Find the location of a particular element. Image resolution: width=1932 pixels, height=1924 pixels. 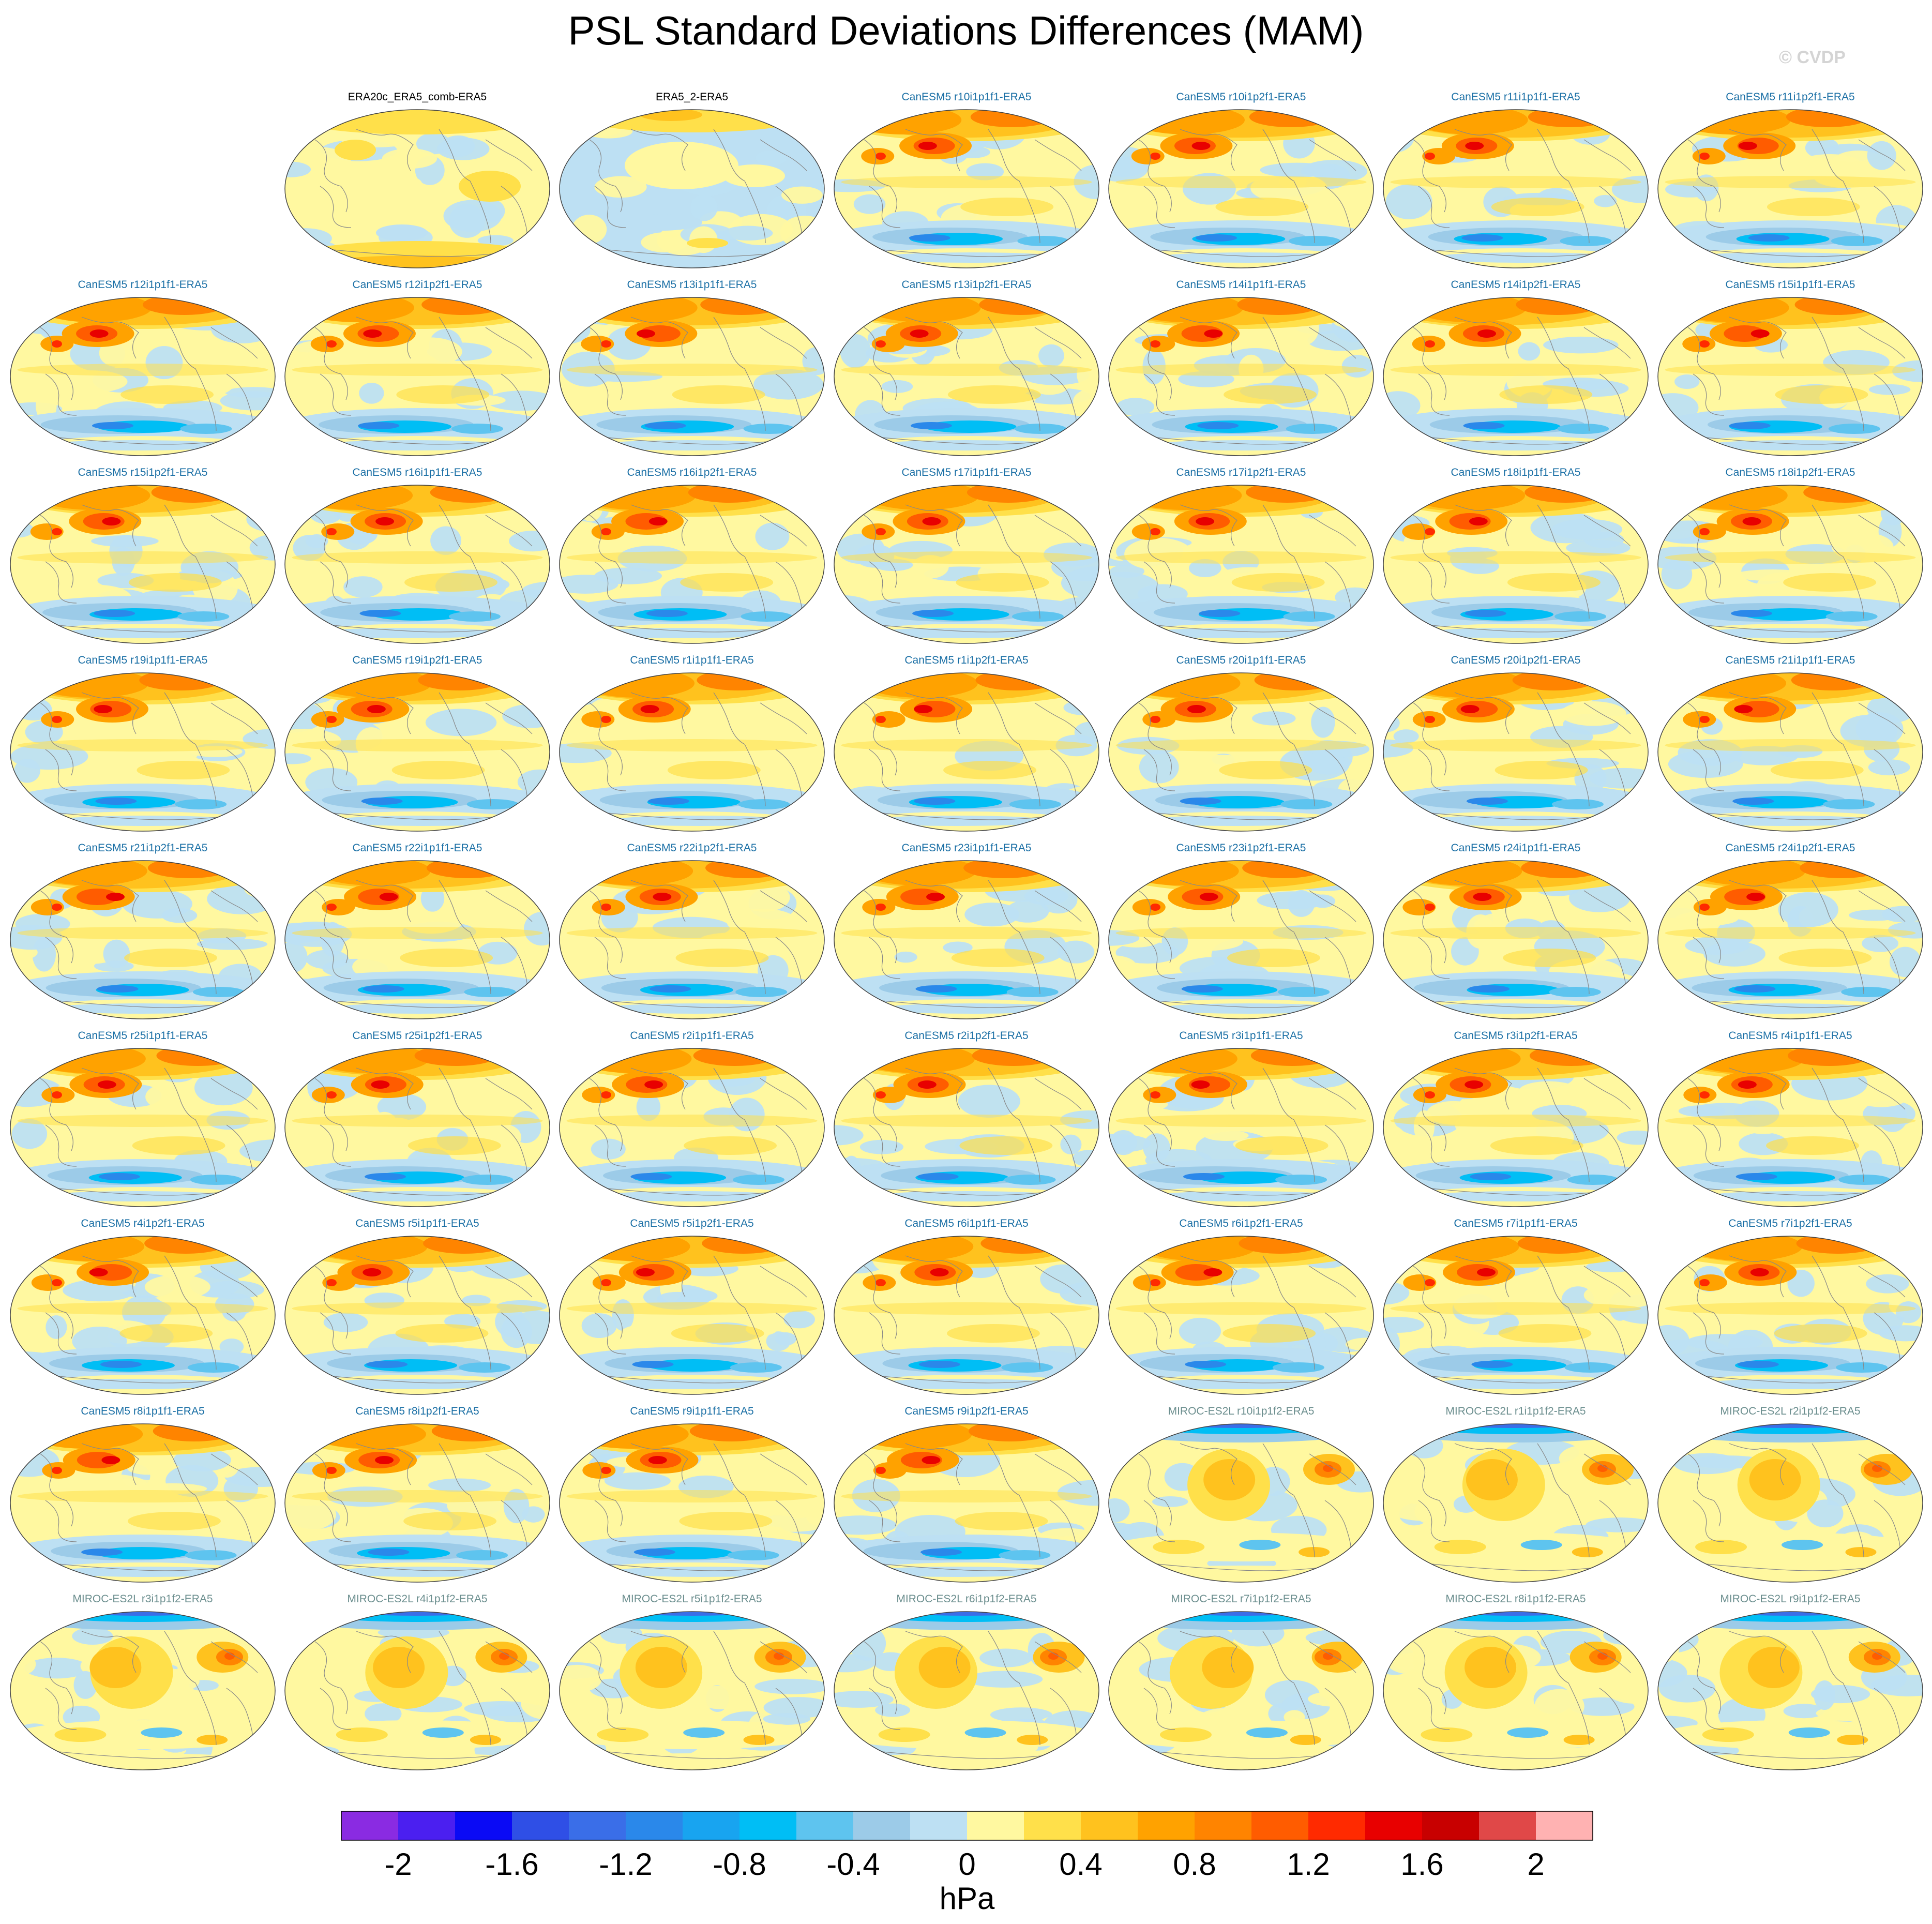

panel-label: CanESM5 r16i1p2f1-ERA5 is located at coordinates (692, 472).